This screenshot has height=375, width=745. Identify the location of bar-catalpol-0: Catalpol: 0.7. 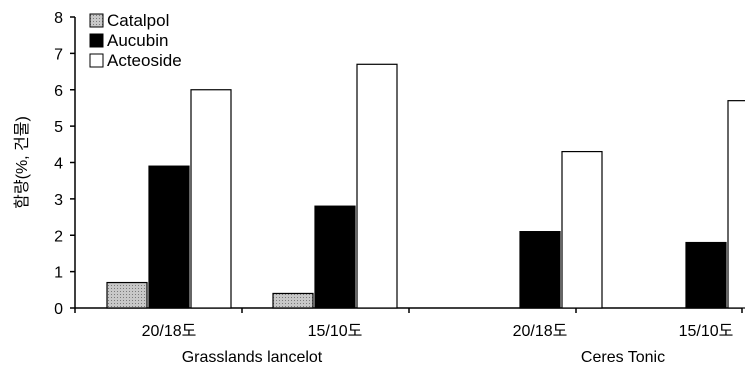
(127, 295).